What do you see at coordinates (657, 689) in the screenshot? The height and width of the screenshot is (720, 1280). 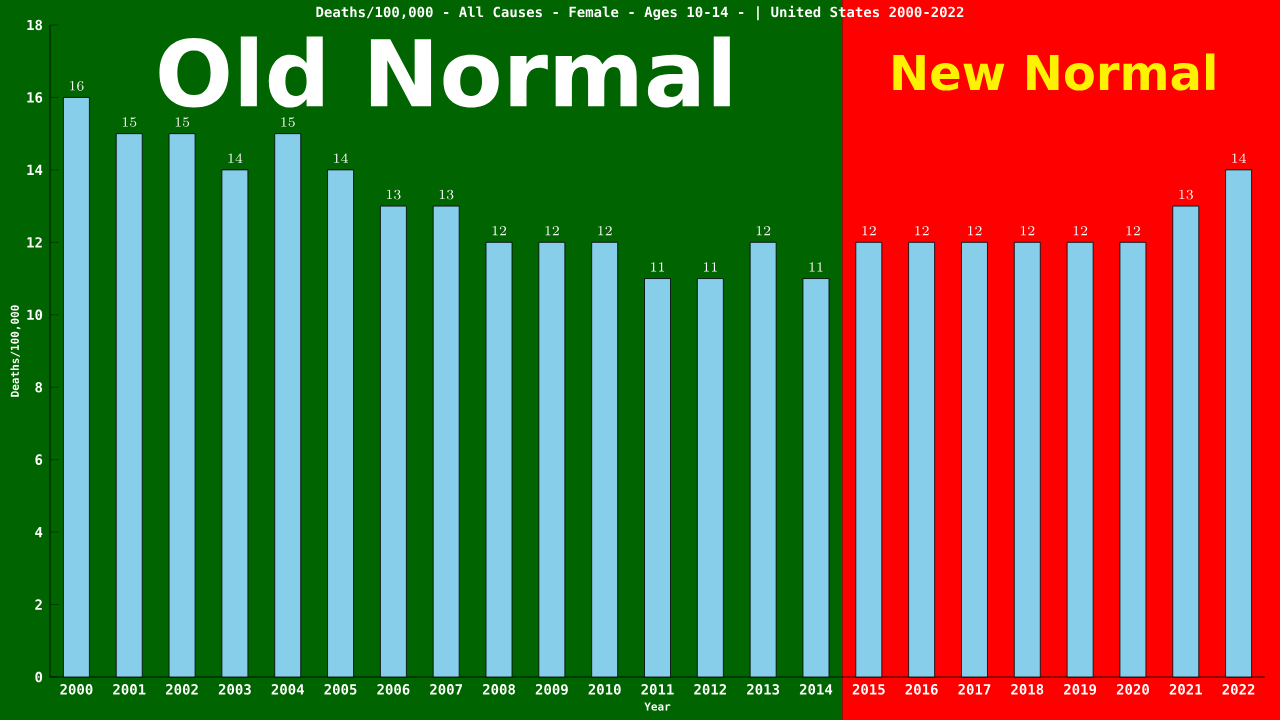 I see `x-tick-label: 2011` at bounding box center [657, 689].